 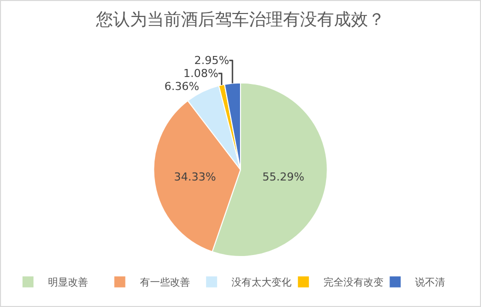 I want to click on legend-label: 有一些改善, so click(x=165, y=282).